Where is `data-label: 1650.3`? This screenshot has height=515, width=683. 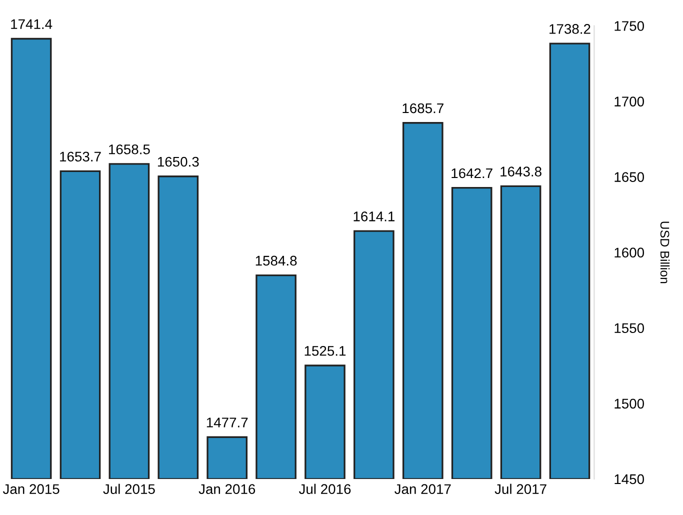 data-label: 1650.3 is located at coordinates (178, 161).